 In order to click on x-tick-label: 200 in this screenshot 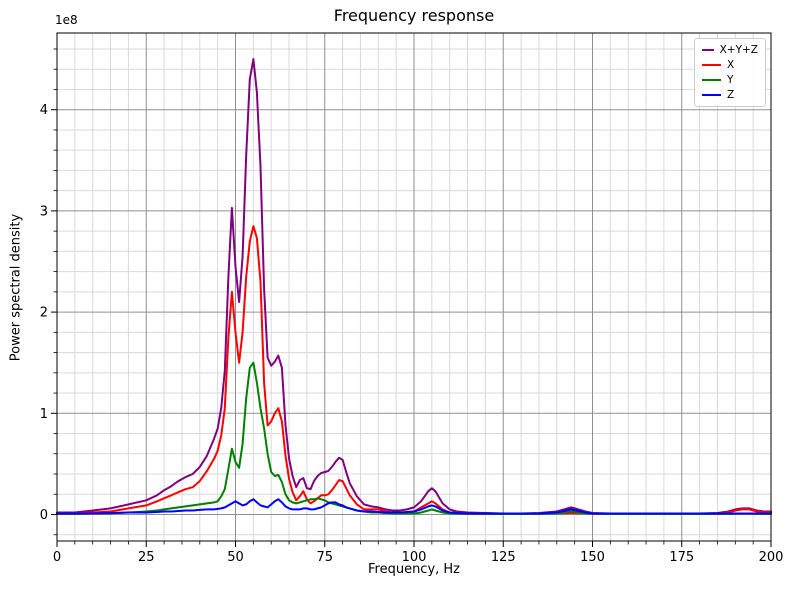, I will do `click(771, 557)`.